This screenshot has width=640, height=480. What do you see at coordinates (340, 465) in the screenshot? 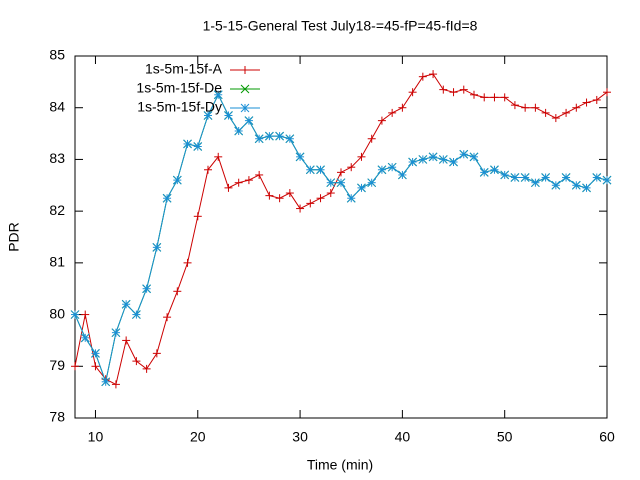
I see `x-axis-label: Time (min)` at bounding box center [340, 465].